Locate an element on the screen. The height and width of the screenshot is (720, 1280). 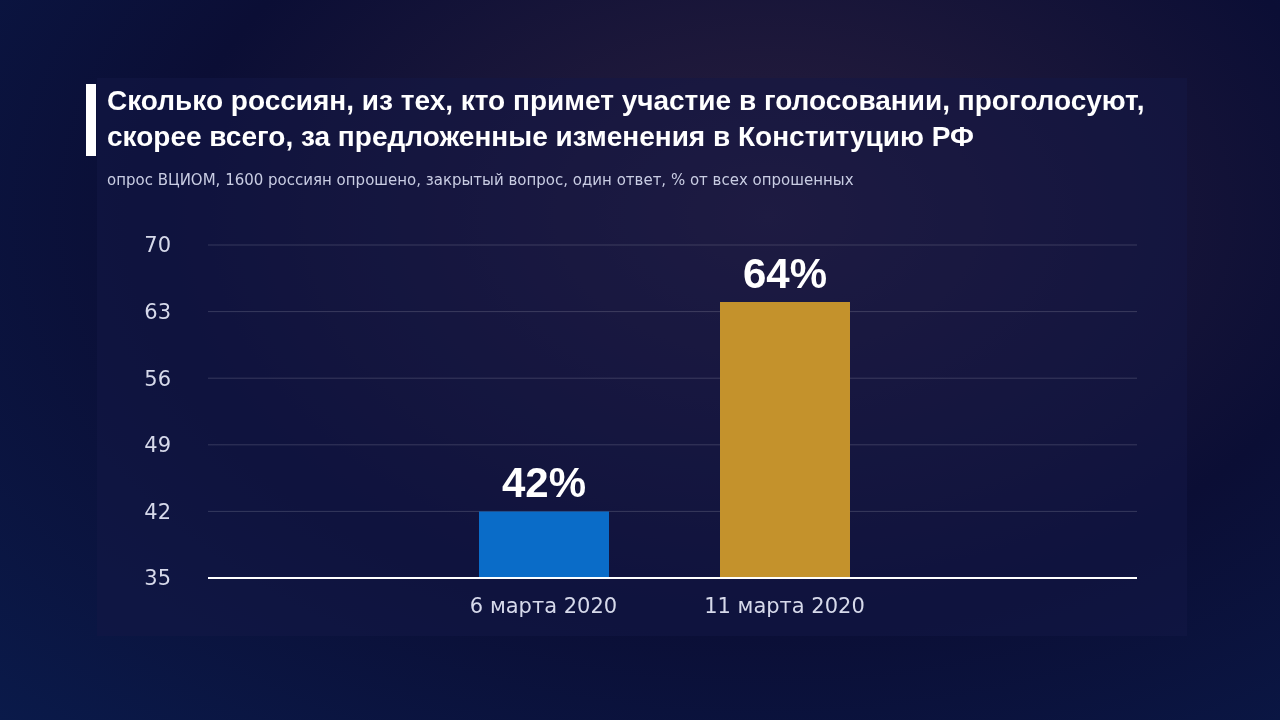
y-tick-label: 70 is located at coordinates (157, 245).